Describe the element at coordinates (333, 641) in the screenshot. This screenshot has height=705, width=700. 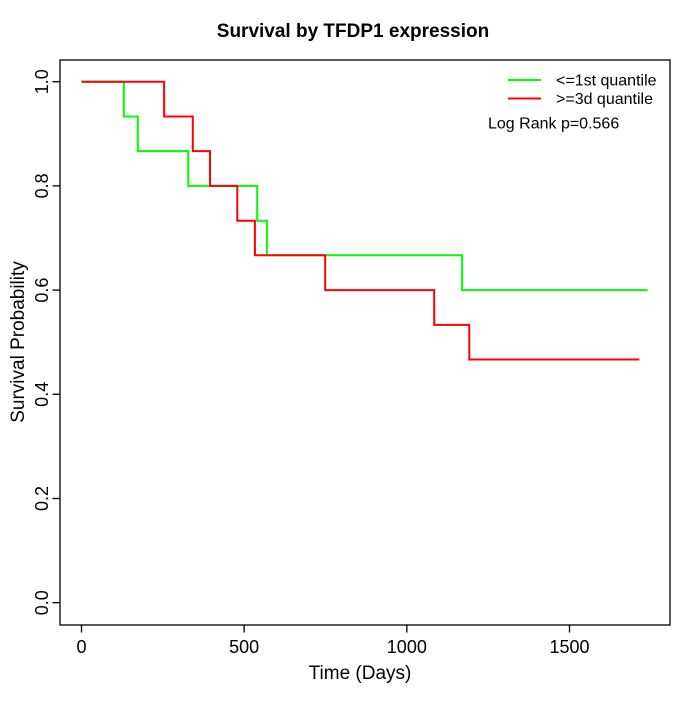
I see `x-axis-ticks: 0 500 1000 1500` at that location.